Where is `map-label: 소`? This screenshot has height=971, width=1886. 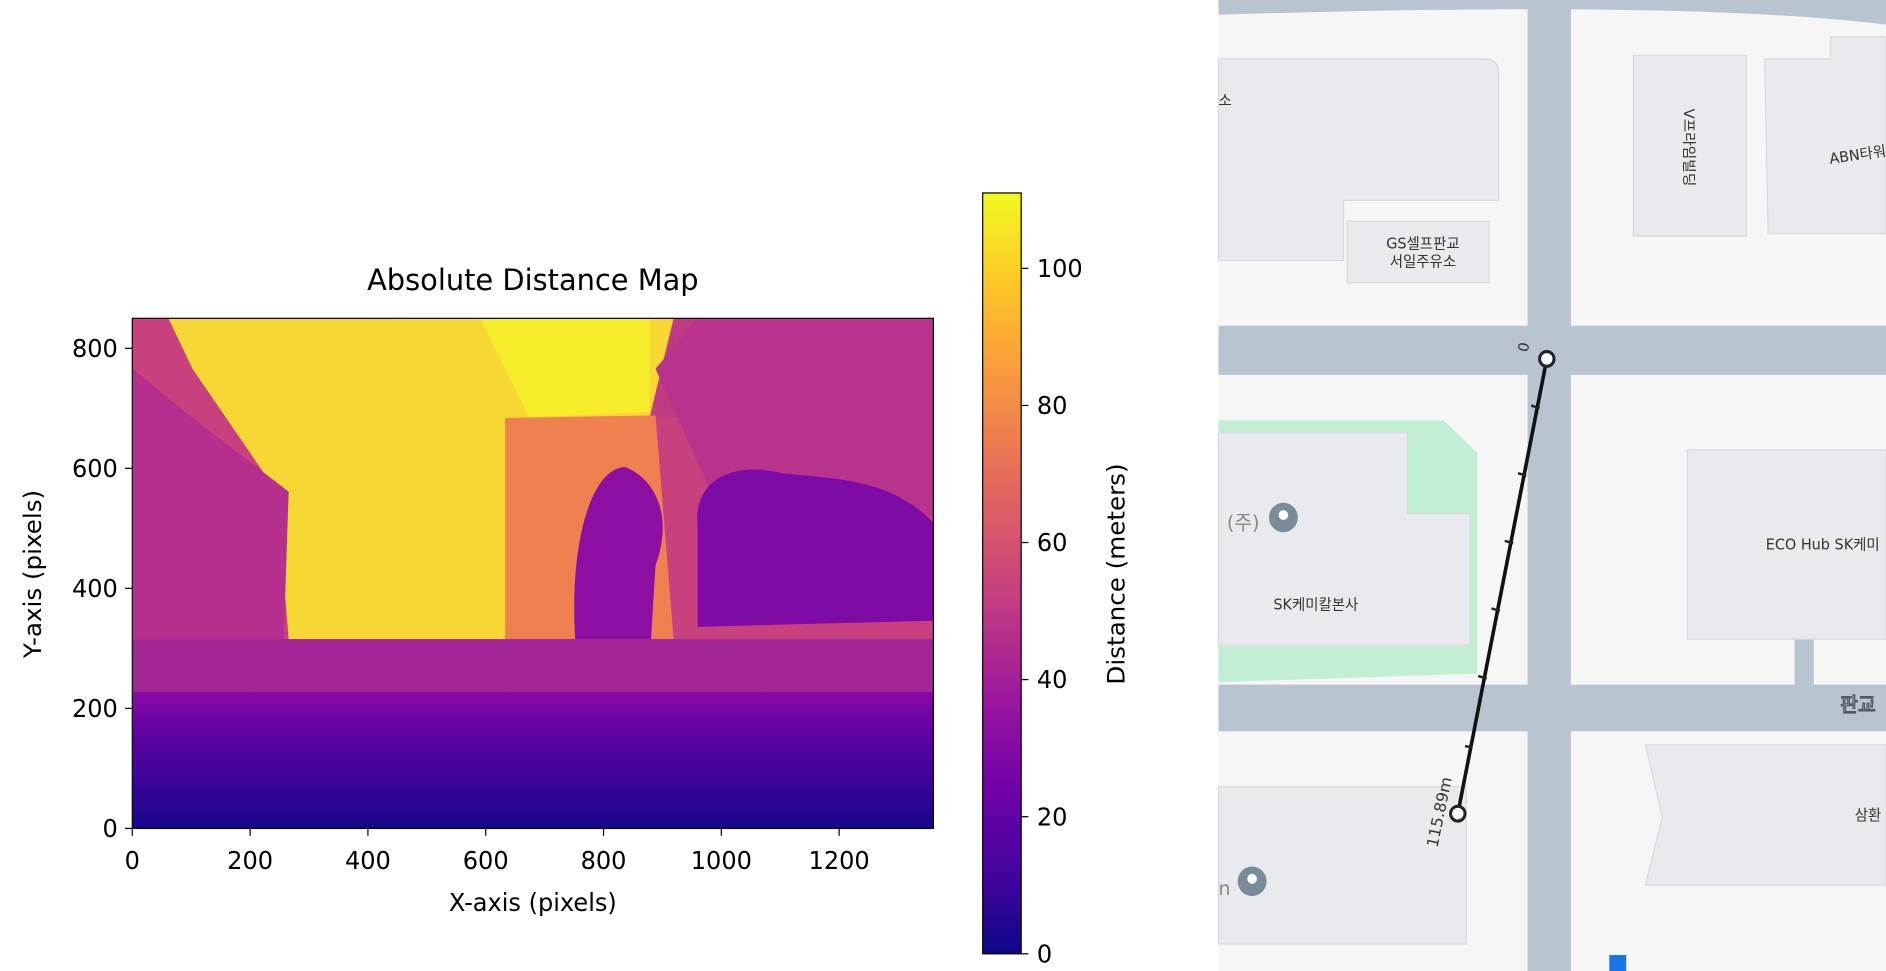 map-label: 소 is located at coordinates (1224, 101).